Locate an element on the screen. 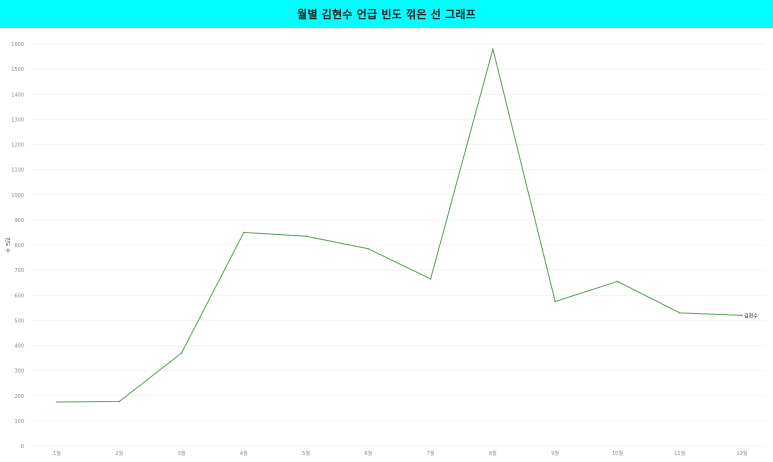 The image size is (773, 462). x-tick-label: 5월 is located at coordinates (306, 453).